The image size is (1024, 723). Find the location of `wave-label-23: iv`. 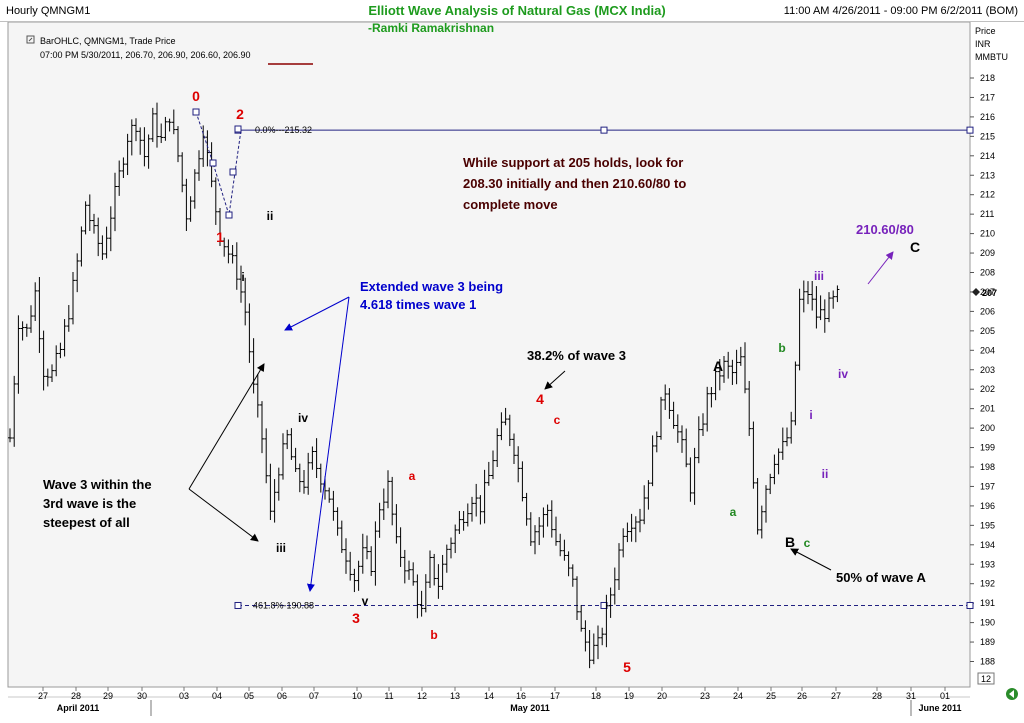

wave-label-23: iv is located at coordinates (843, 374).